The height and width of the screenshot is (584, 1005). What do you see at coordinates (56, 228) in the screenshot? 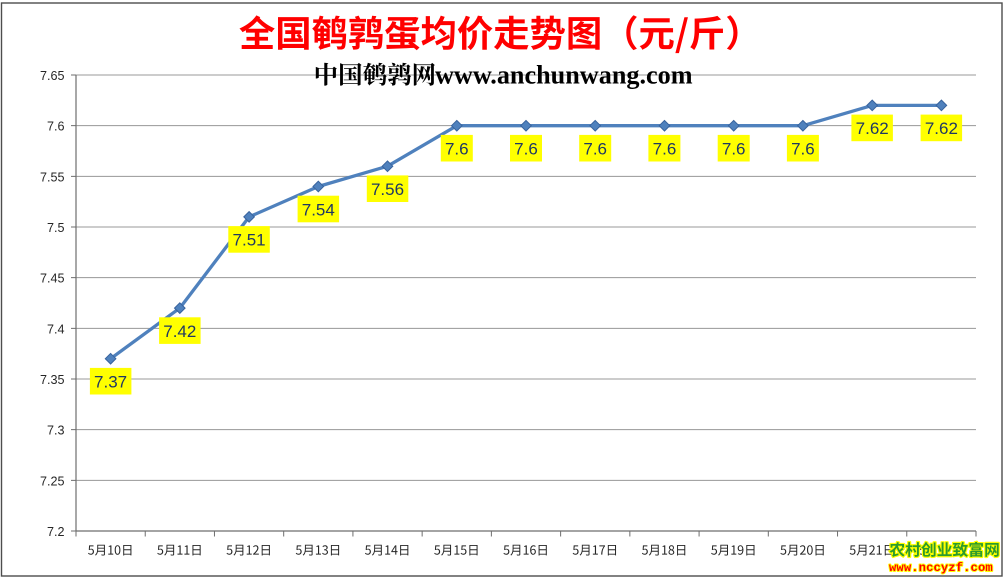
I see `svg-text: 7.5` at bounding box center [56, 228].